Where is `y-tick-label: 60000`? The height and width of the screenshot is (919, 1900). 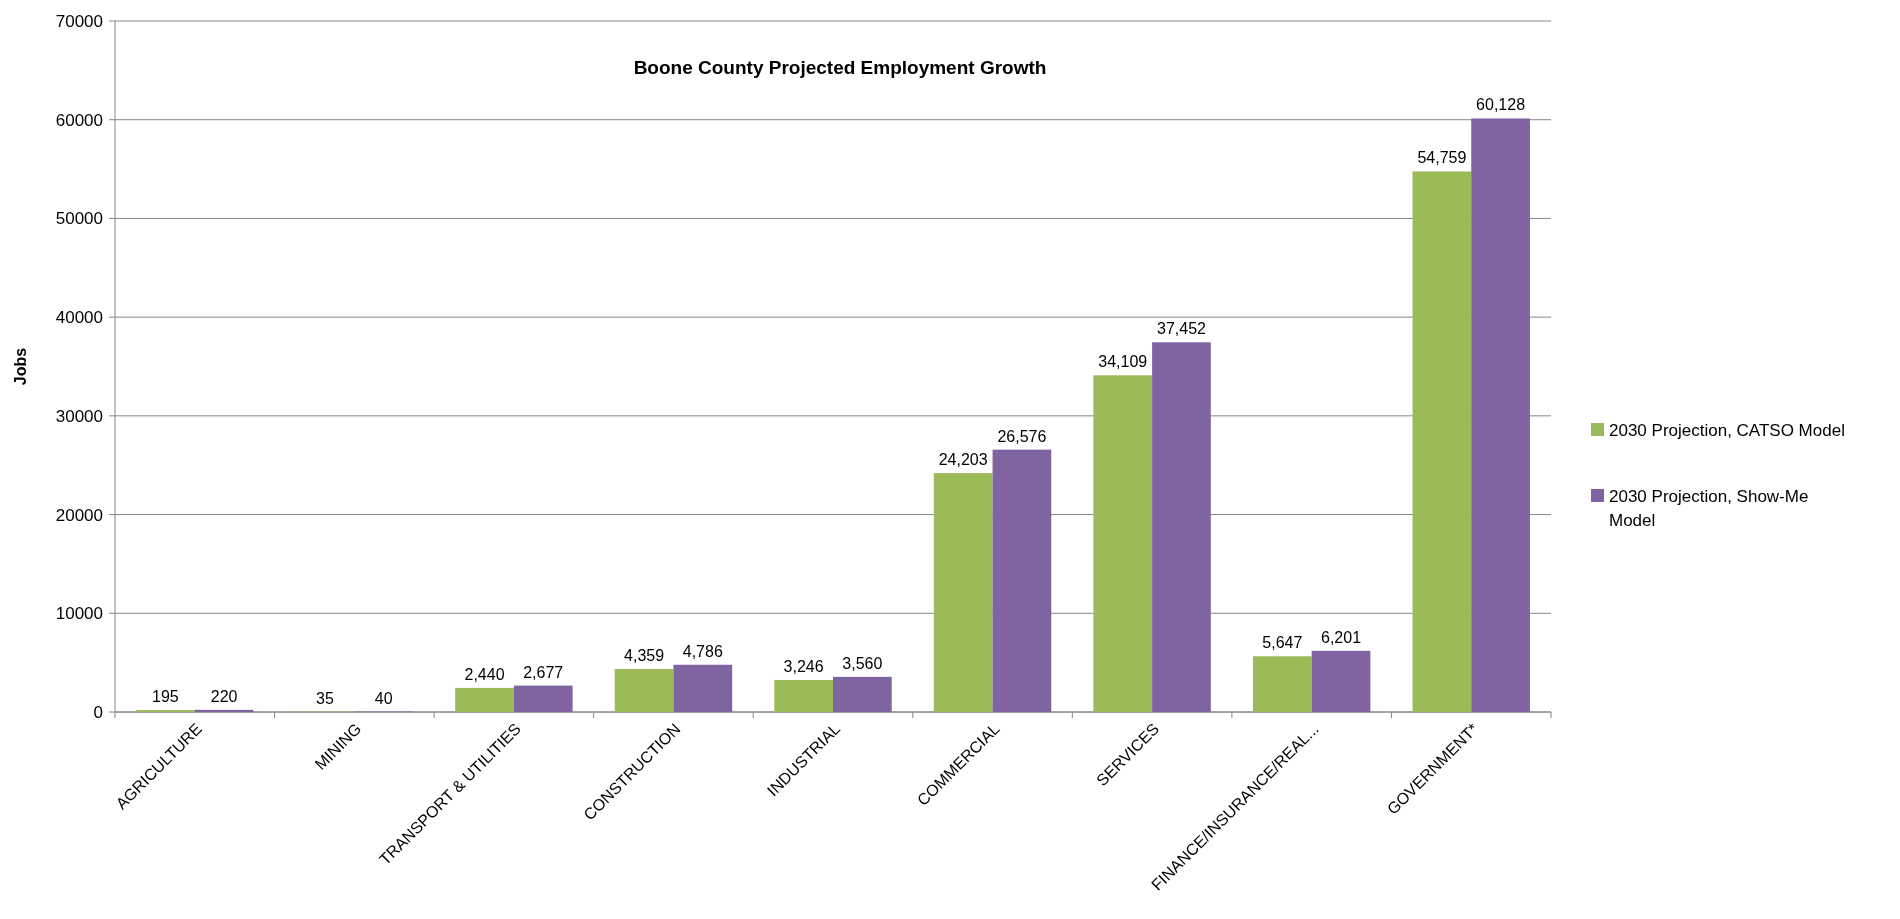
y-tick-label: 60000 is located at coordinates (79, 120).